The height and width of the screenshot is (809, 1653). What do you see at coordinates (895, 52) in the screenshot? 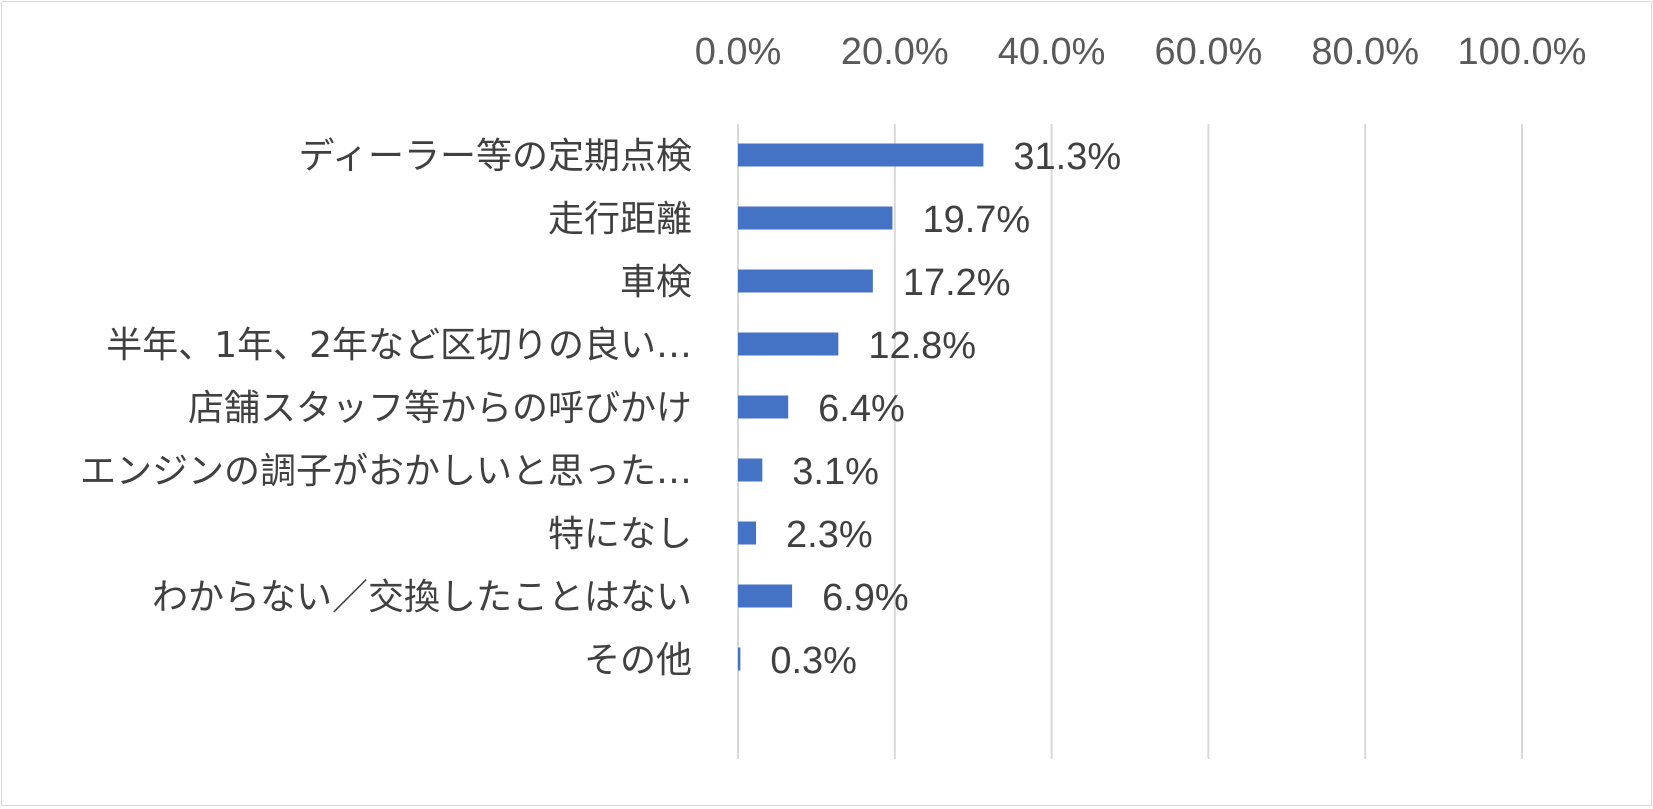
I see `x-tick-label: 20.0%` at bounding box center [895, 52].